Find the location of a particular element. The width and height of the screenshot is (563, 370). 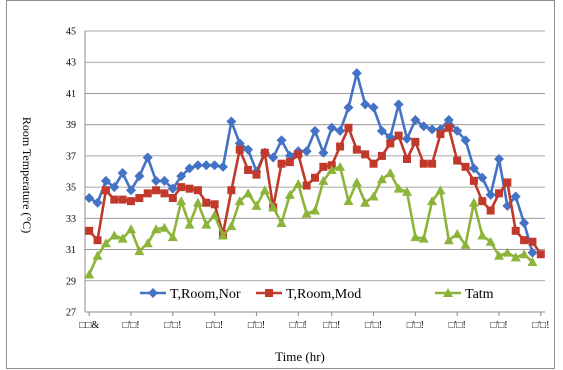

y-axis-label: Room Temperature (°C) is located at coordinates (27, 175).